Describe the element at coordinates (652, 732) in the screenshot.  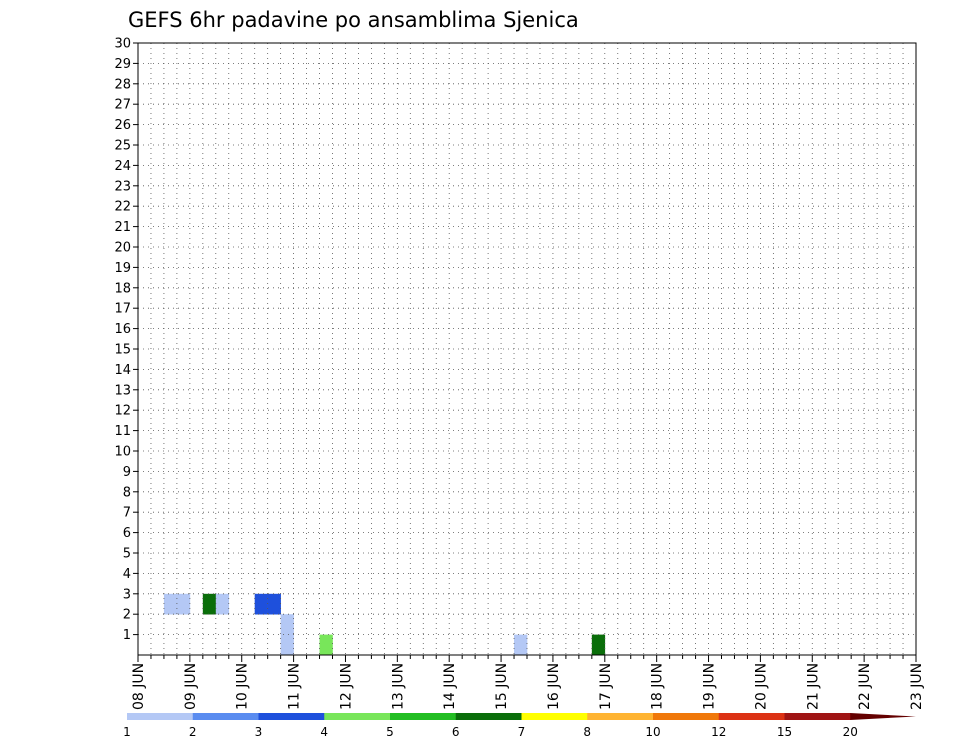
I see `colorbar-label: 10` at that location.